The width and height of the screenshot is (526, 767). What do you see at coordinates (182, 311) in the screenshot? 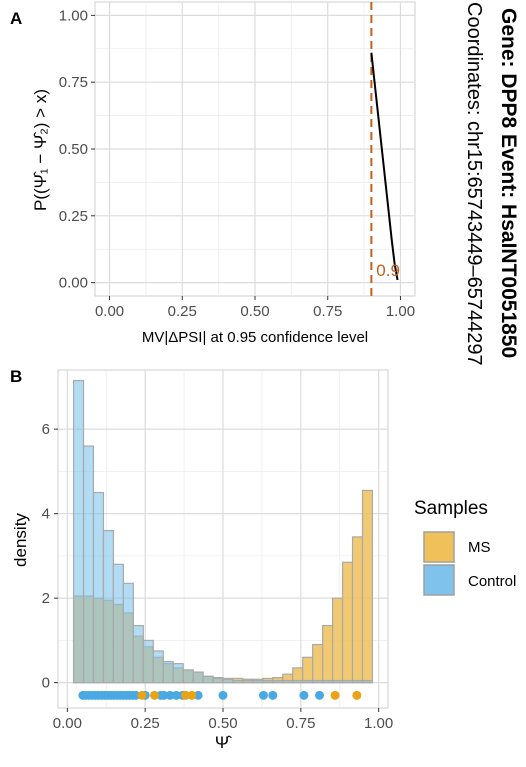
I see `panel-a-x-tick-label: 0.25` at bounding box center [182, 311].